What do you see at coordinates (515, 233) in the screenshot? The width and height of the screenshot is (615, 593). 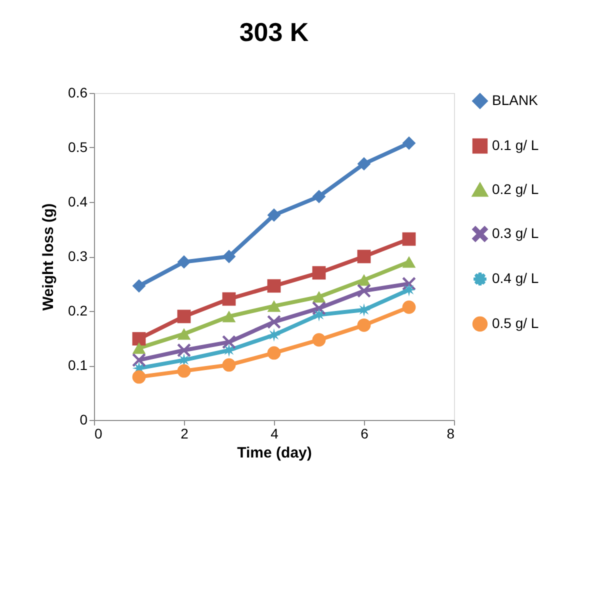 I see `legend-label: 0.3 g/ L` at bounding box center [515, 233].